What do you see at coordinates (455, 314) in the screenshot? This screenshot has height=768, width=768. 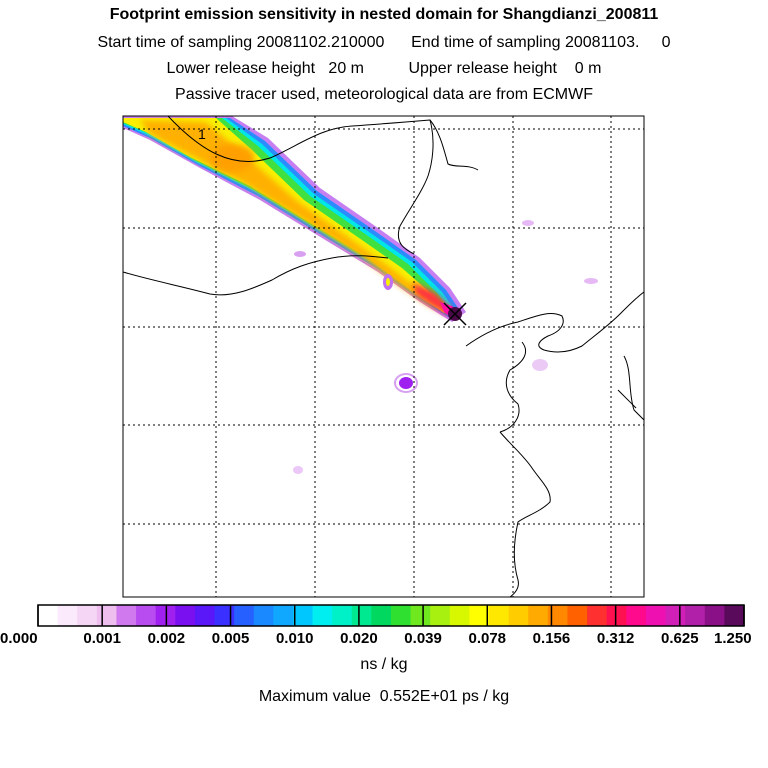 I see `station-x-marker` at bounding box center [455, 314].